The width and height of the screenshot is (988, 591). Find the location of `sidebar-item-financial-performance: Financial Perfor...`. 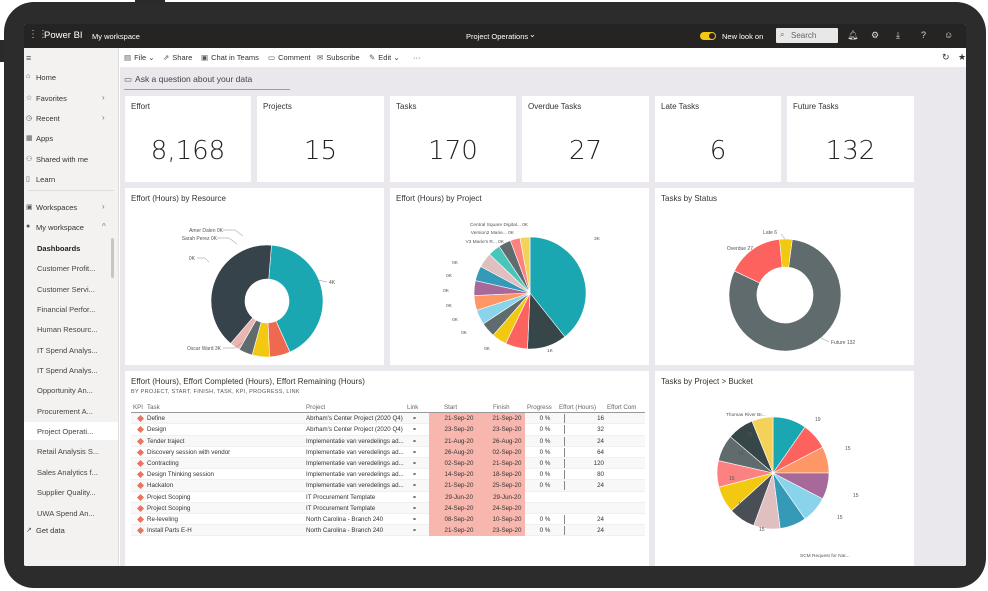

sidebar-item-financial-performance: Financial Perfor... is located at coordinates (66, 309).